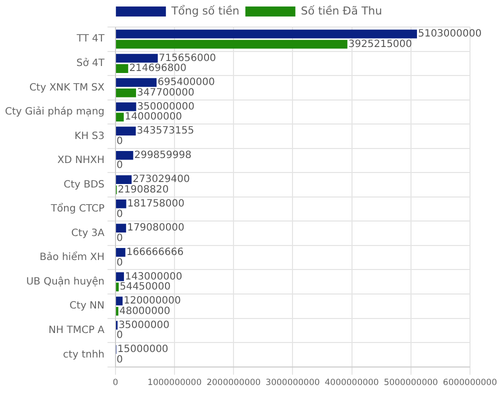 This screenshot has width=500, height=393. Describe the element at coordinates (76, 330) in the screenshot. I see `y-tick-label: NH TMCP A` at that location.